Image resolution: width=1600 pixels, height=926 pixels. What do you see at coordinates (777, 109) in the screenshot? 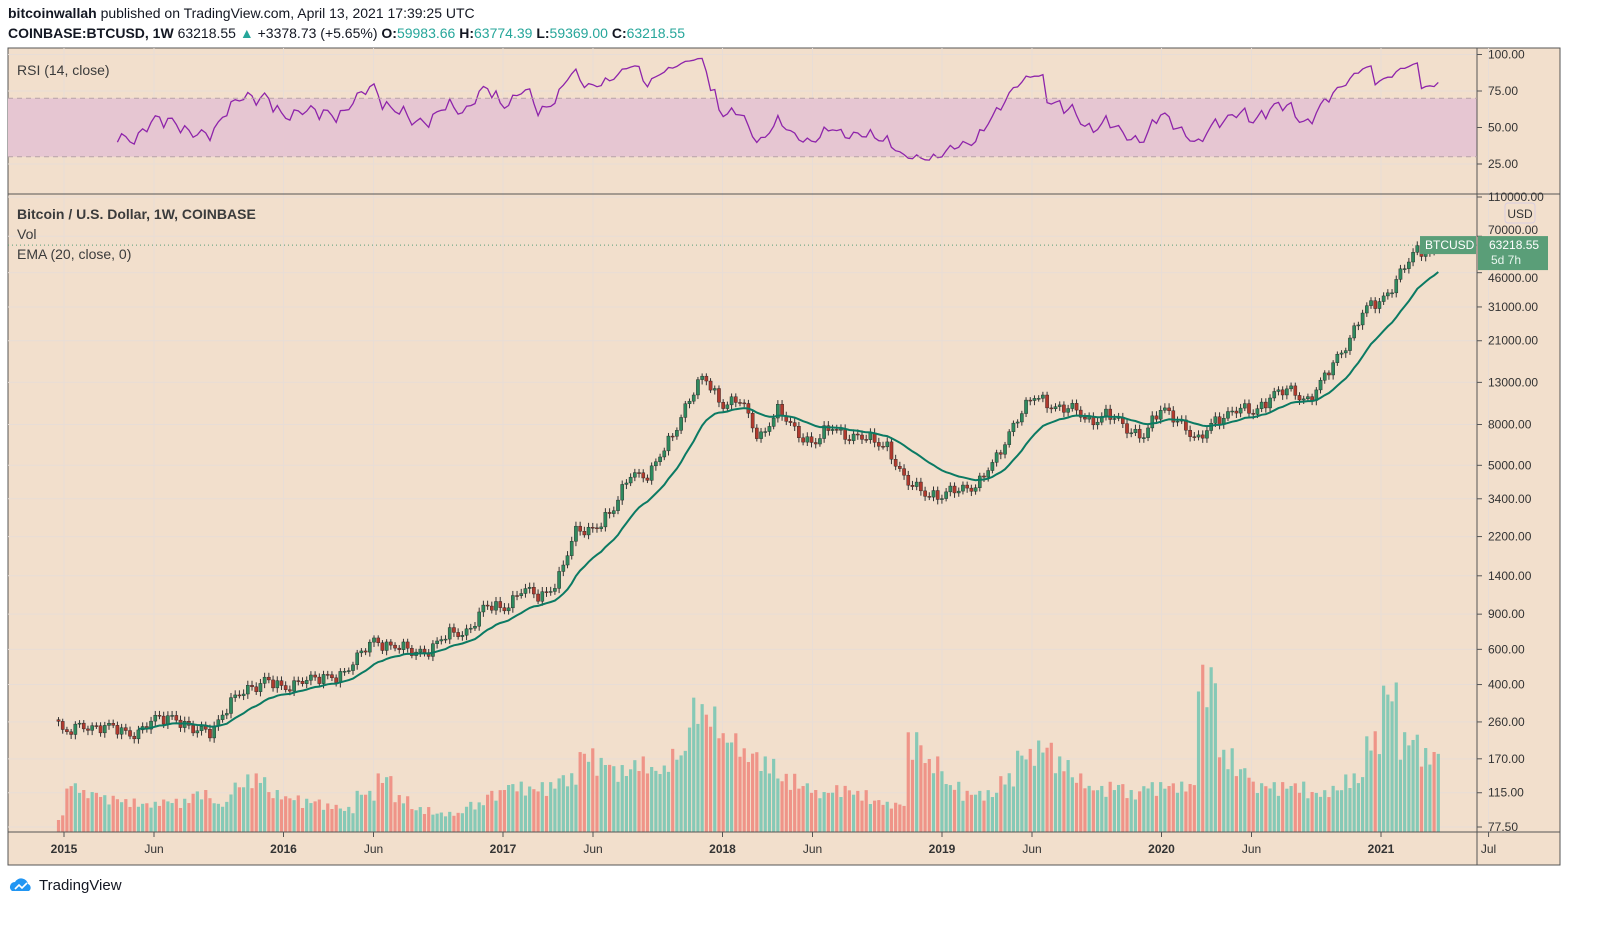
I see `rsi-line` at bounding box center [777, 109].